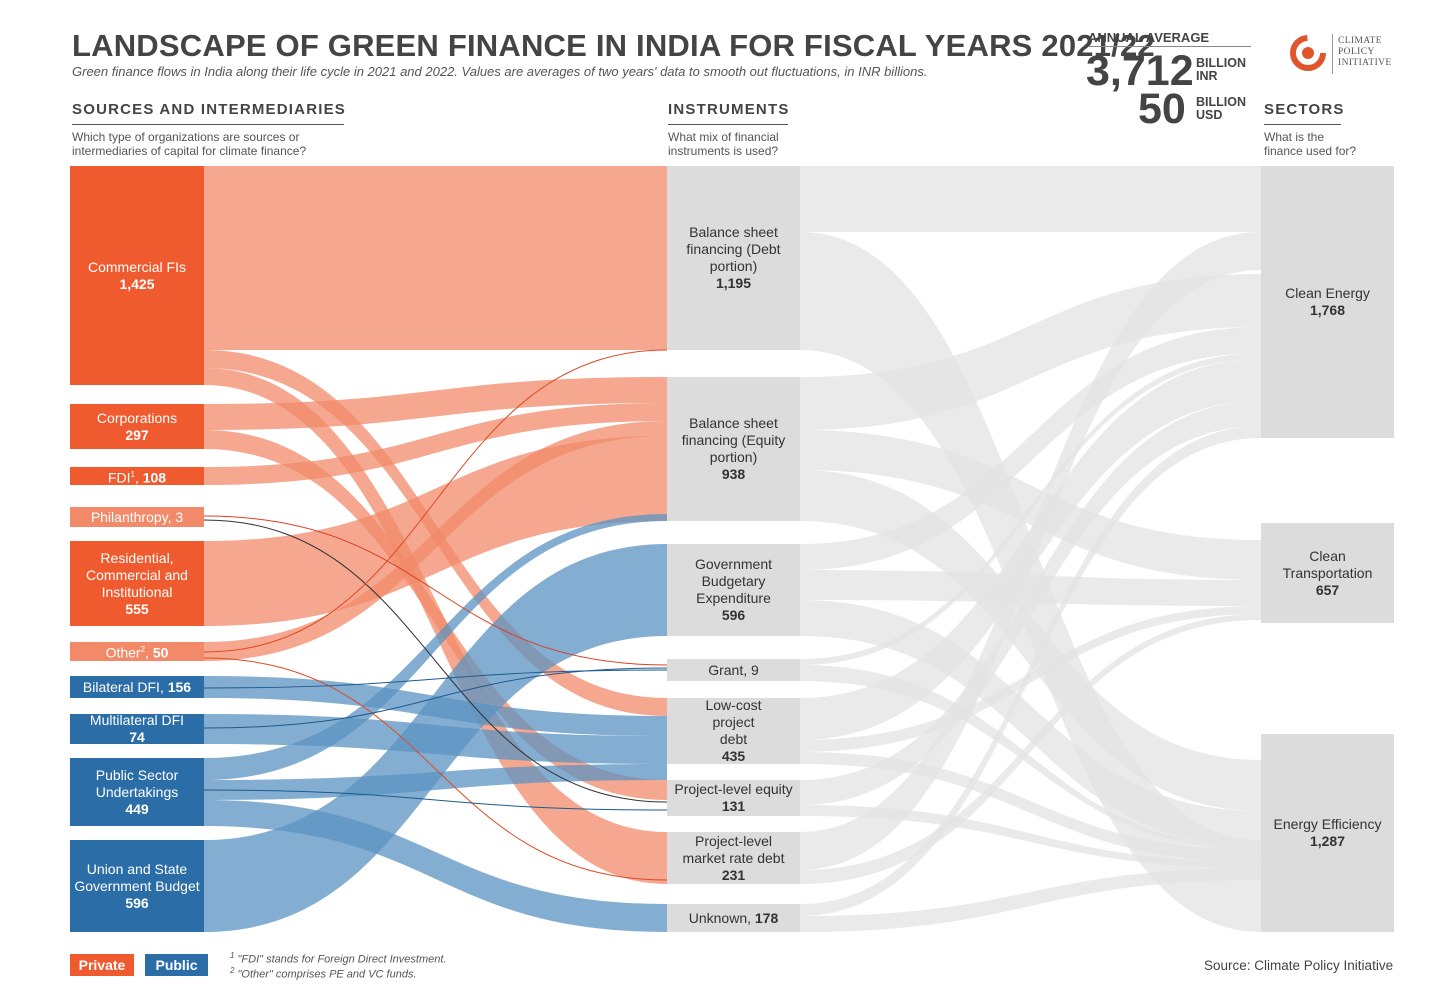  I want to click on flow-bsfdebt-ce, so click(1030, 199).